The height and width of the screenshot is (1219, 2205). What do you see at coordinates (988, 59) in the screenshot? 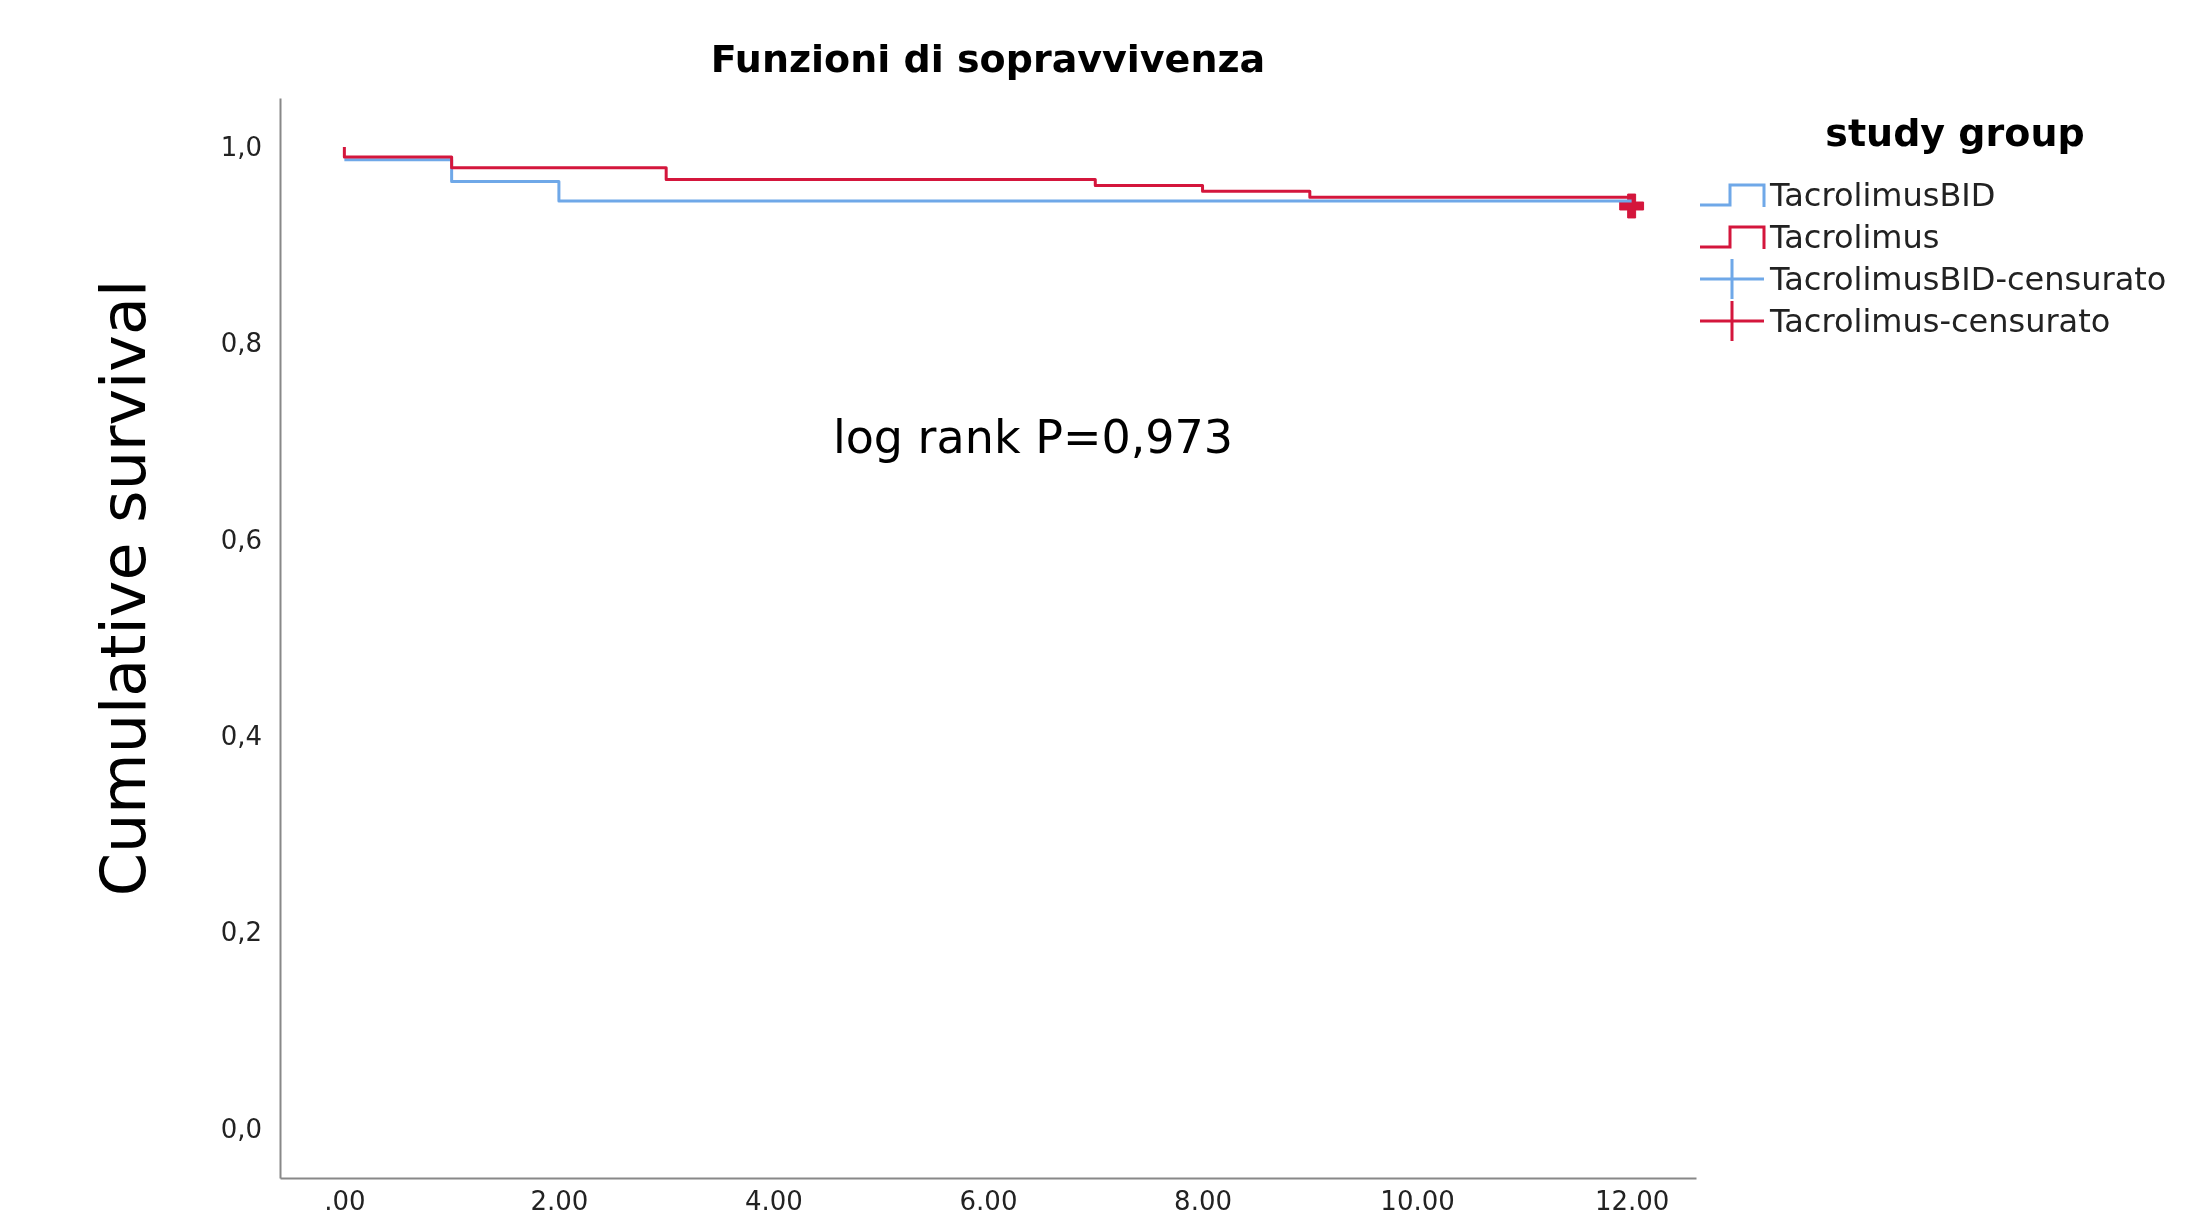
I see `chart-title: Funzioni di sopravvivenza` at bounding box center [988, 59].